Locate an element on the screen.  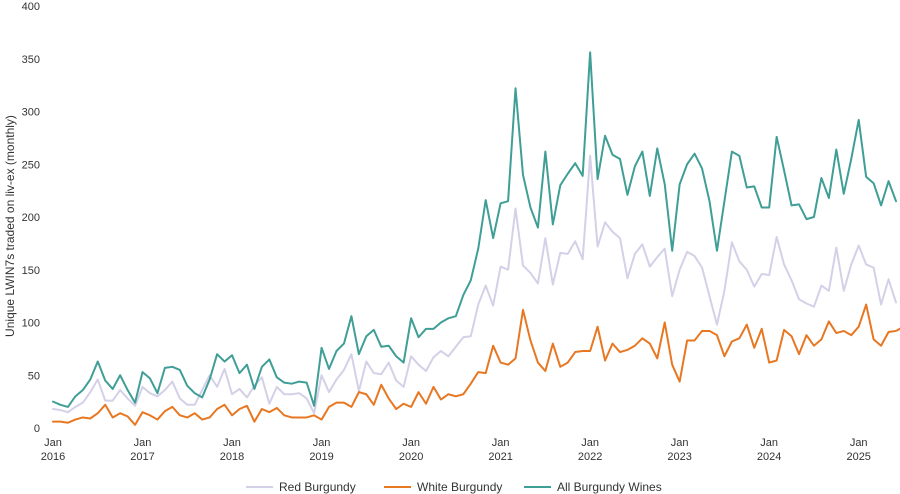
legend-item: All Burgundy Wines is located at coordinates (593, 487).